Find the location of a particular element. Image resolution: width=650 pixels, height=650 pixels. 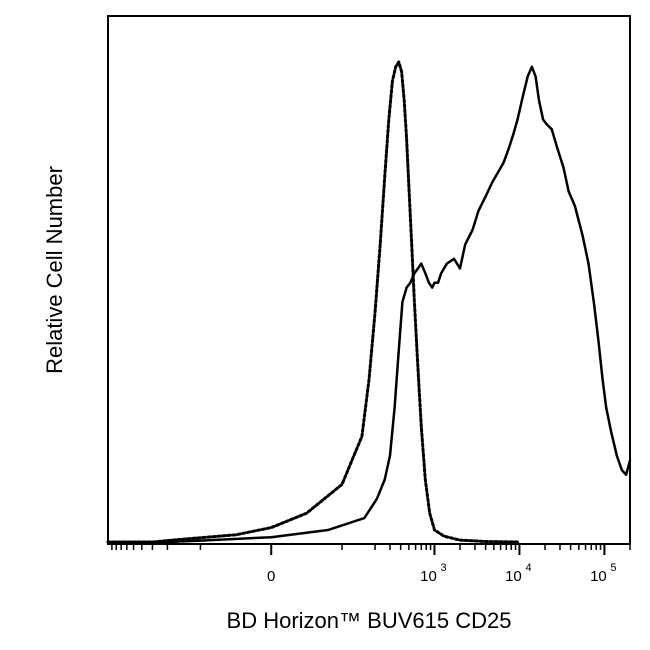

y-axis-label: Relative Cell Number is located at coordinates (54, 270).